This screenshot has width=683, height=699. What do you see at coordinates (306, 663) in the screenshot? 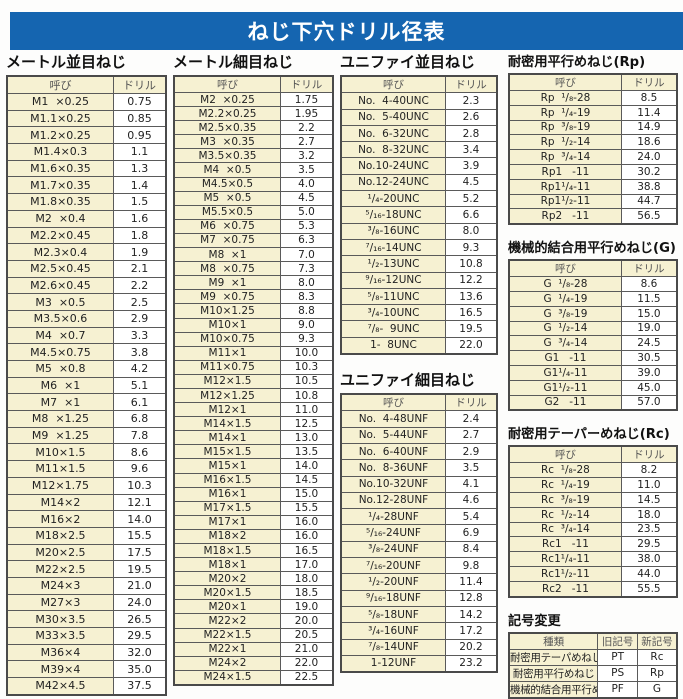
I see `drill-value-cell: 22.0` at bounding box center [306, 663].